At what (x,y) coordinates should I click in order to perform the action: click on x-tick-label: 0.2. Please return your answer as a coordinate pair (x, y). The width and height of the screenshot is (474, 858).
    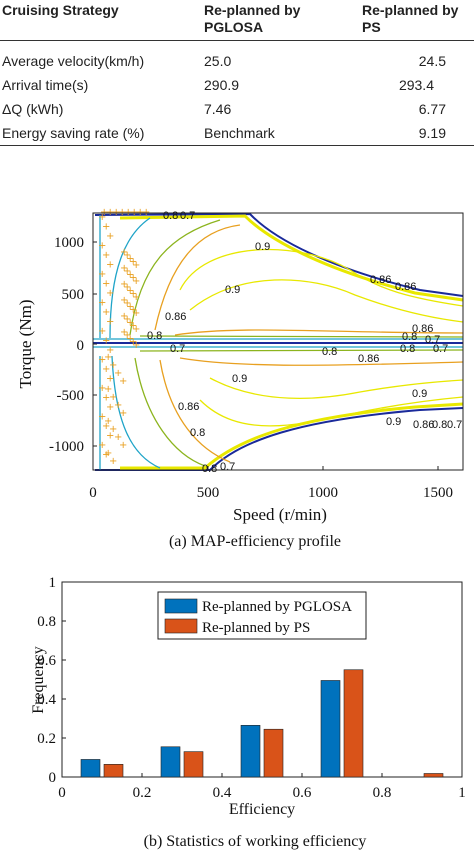
    Looking at the image, I should click on (142, 793).